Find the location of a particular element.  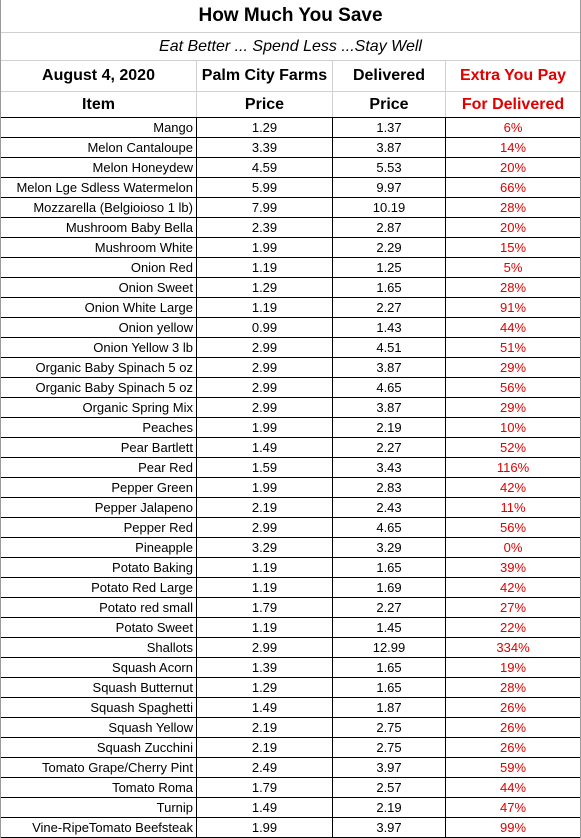

palm-city-price-cell: 1.49 is located at coordinates (265, 707).